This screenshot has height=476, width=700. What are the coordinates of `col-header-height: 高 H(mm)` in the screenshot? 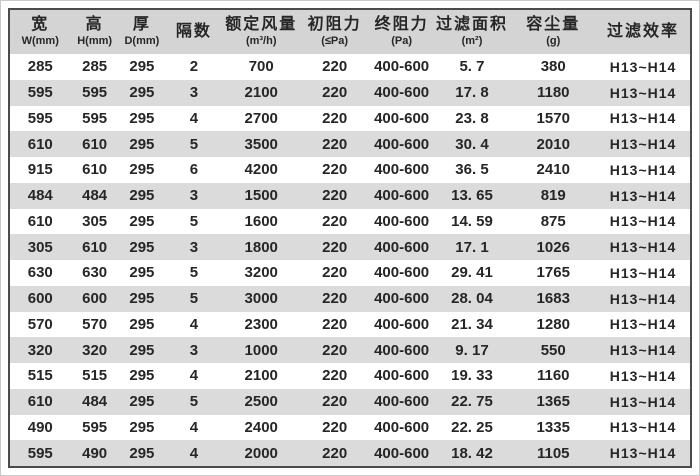 It's located at (94, 32).